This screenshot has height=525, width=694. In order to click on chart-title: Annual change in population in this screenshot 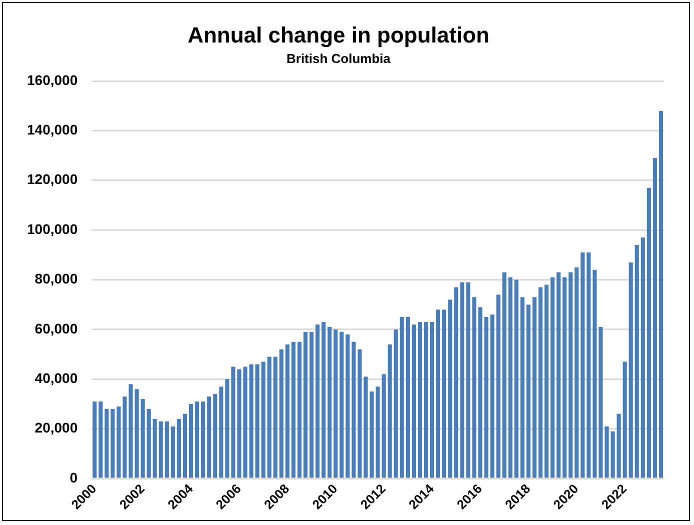, I will do `click(339, 35)`.